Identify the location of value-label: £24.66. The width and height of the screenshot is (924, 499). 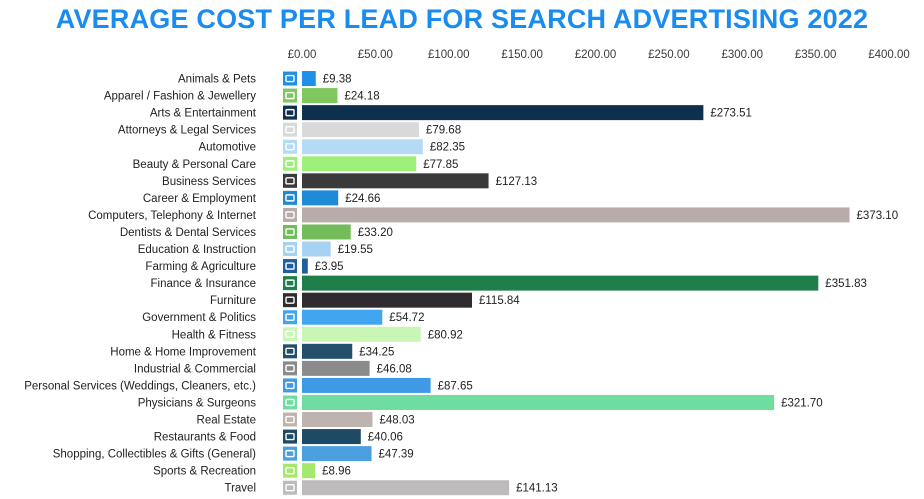
(362, 199).